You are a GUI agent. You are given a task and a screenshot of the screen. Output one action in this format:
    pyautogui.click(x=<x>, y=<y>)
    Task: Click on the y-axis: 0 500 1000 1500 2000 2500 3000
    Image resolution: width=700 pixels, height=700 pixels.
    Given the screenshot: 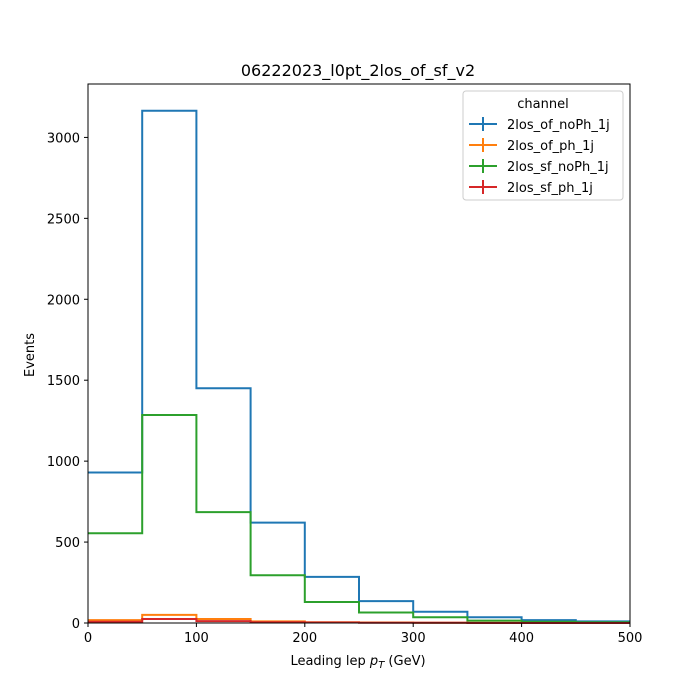 What is the action you would take?
    pyautogui.click(x=67, y=381)
    